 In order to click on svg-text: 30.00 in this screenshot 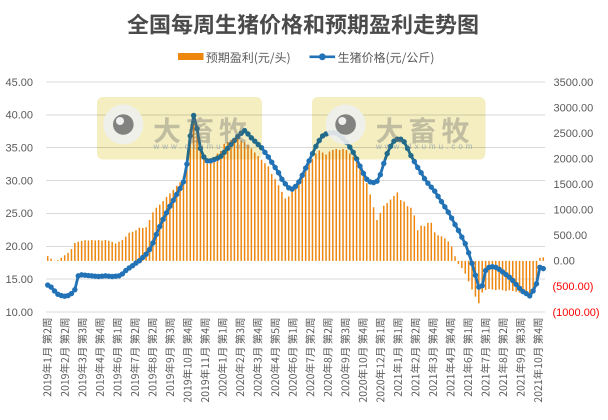, I will do `click(19, 181)`.